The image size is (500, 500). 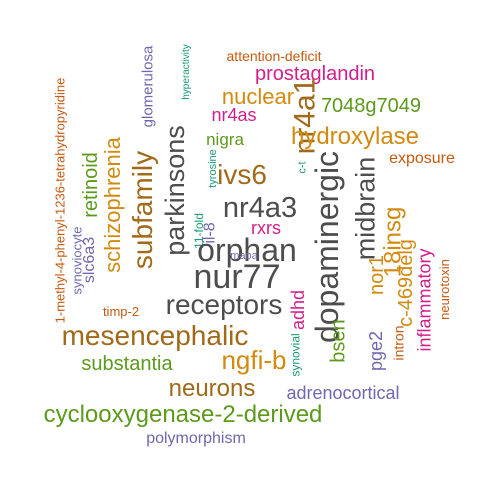 I want to click on word: orphan, so click(x=247, y=250).